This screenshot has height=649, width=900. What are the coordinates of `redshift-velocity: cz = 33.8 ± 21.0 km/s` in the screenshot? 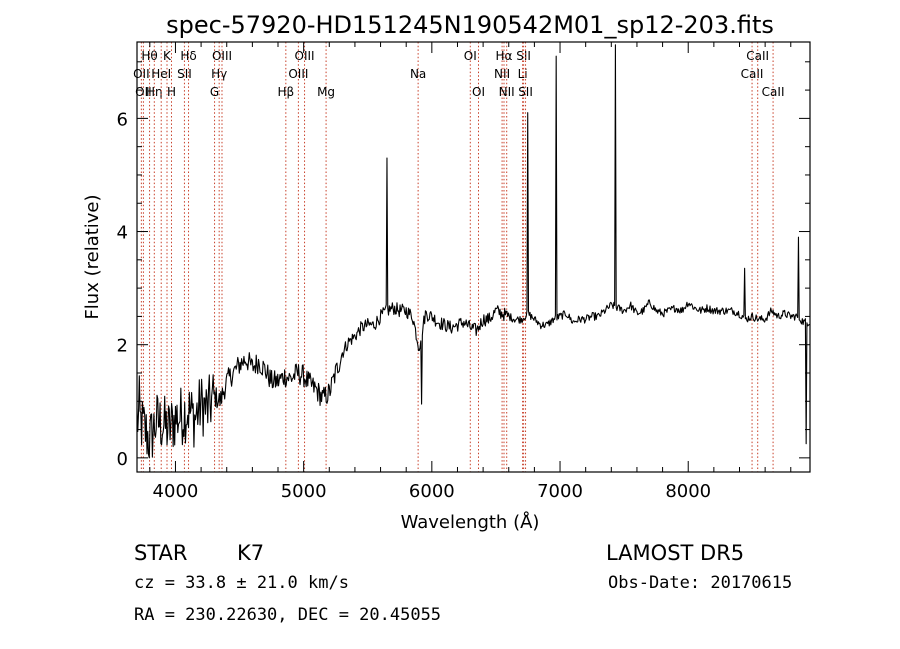 It's located at (241, 583).